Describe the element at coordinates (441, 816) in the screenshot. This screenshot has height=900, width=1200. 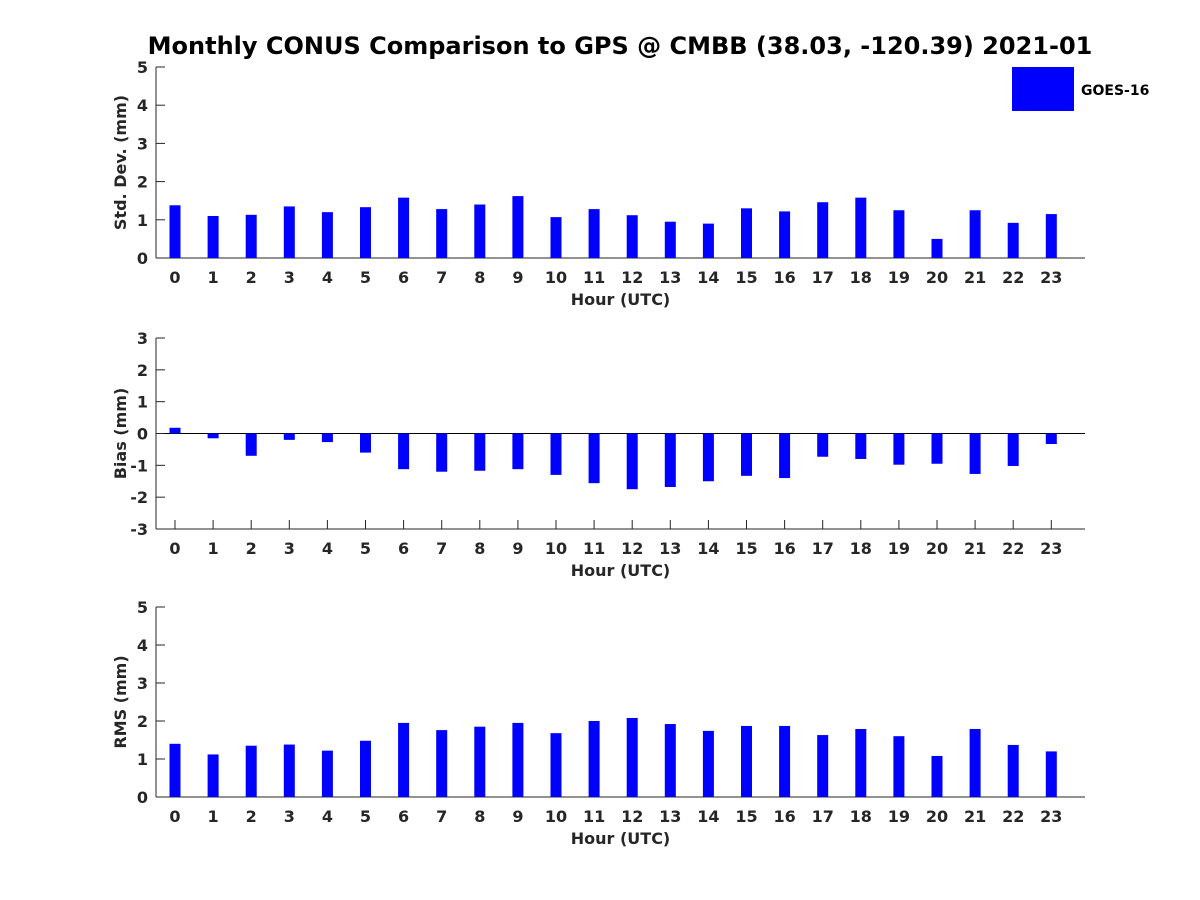
I see `x-tick-label: 7` at that location.